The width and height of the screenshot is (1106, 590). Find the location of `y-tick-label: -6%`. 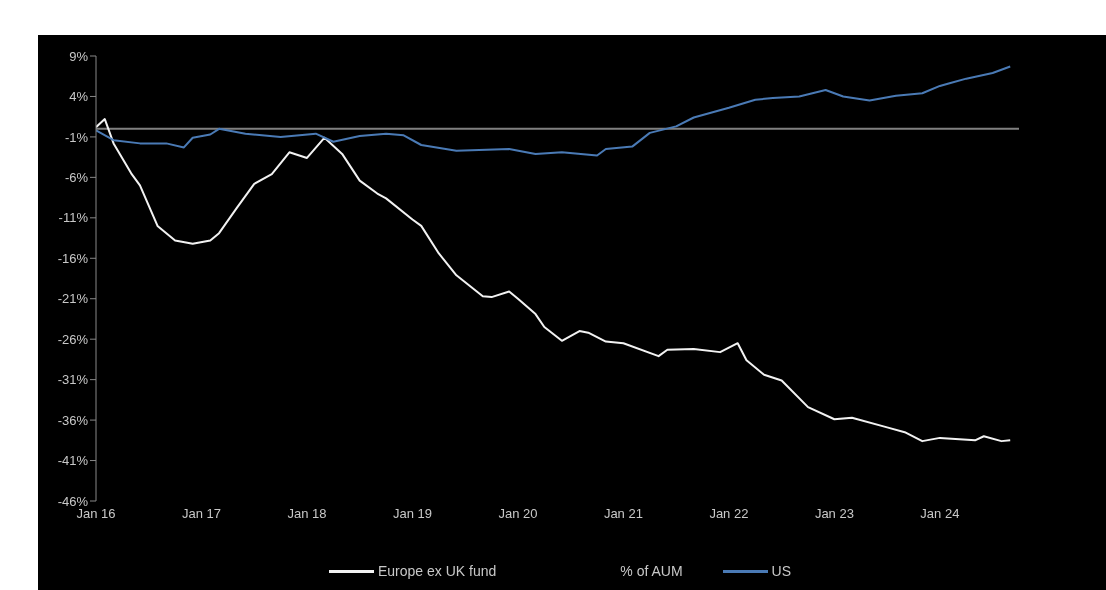

y-tick-label: -6% is located at coordinates (76, 177).